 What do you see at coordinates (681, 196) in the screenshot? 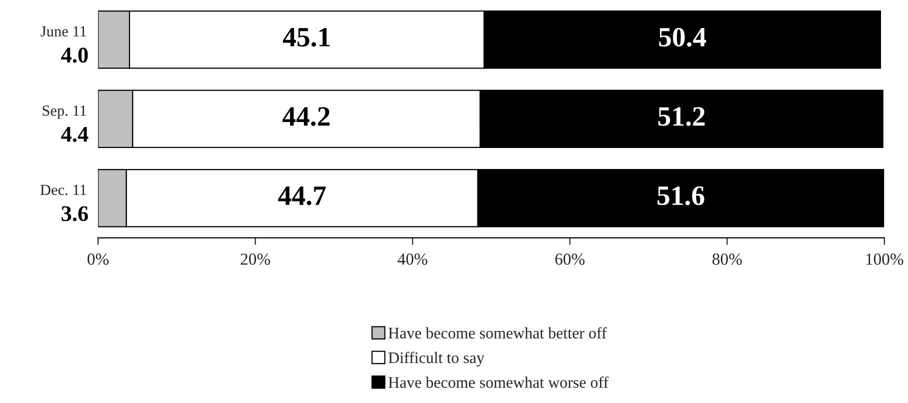
I see `data-label: 51.6` at bounding box center [681, 196].